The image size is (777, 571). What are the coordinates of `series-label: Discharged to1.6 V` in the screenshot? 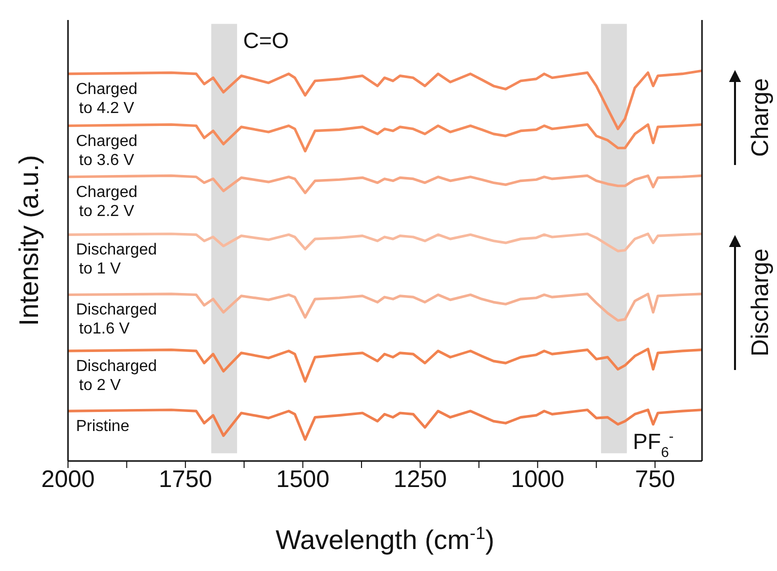 It's located at (116, 320).